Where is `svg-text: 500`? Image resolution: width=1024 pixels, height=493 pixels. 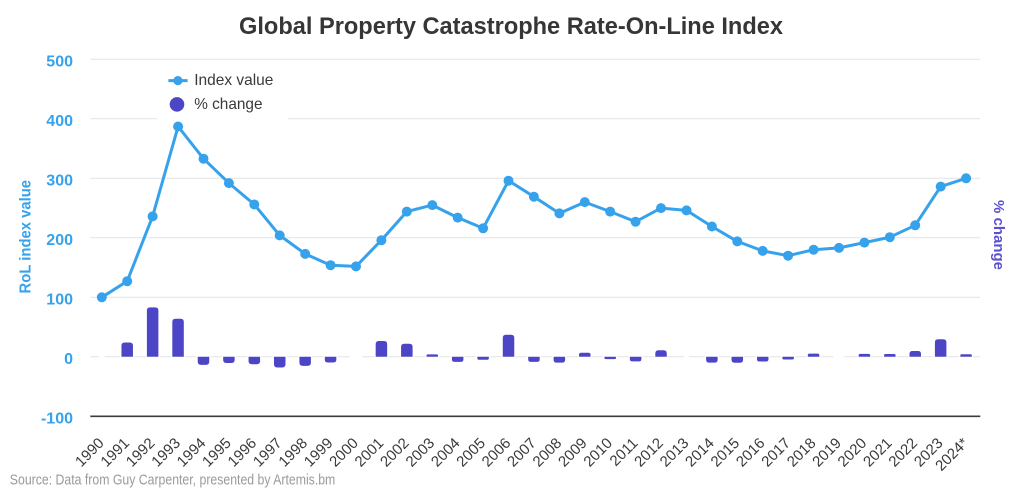
svg-text: 500 is located at coordinates (59, 62).